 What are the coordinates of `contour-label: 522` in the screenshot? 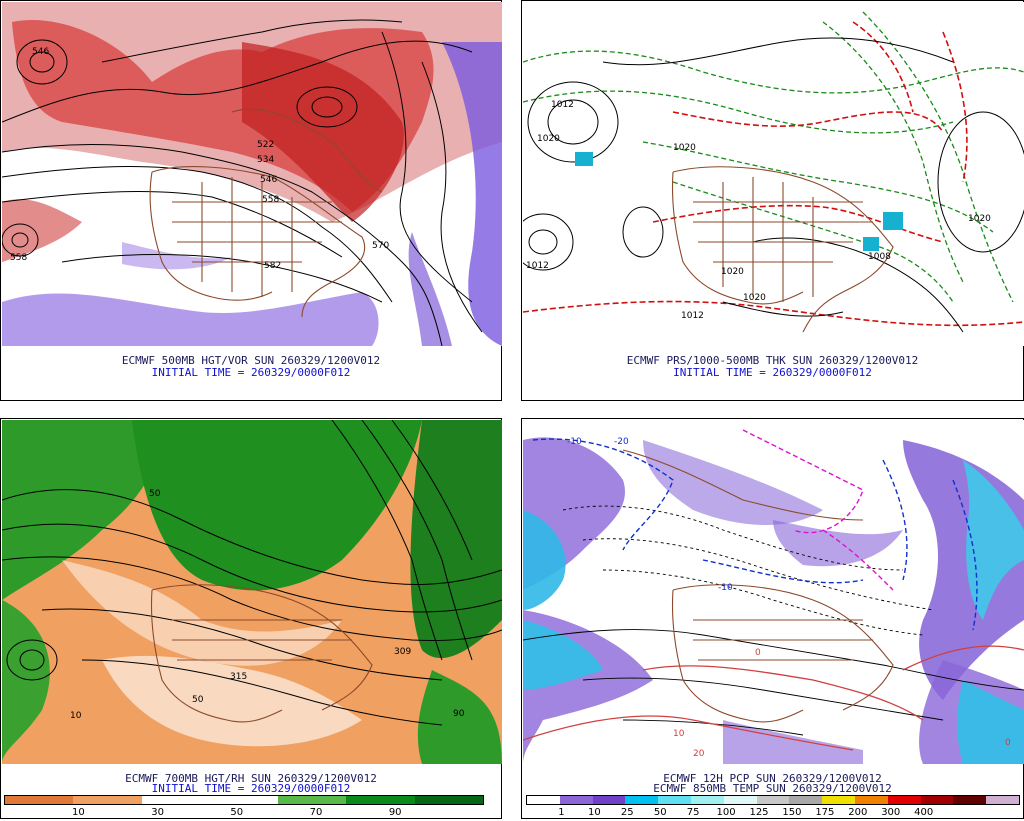 It's located at (265, 145).